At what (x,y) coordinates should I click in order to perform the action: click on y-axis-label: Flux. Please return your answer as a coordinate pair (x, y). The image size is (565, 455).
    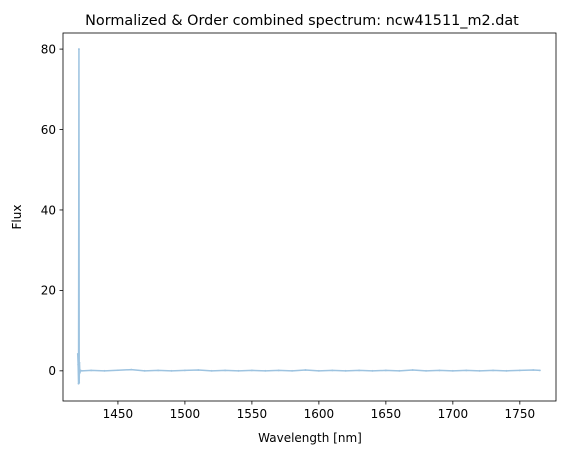
    Looking at the image, I should click on (17, 217).